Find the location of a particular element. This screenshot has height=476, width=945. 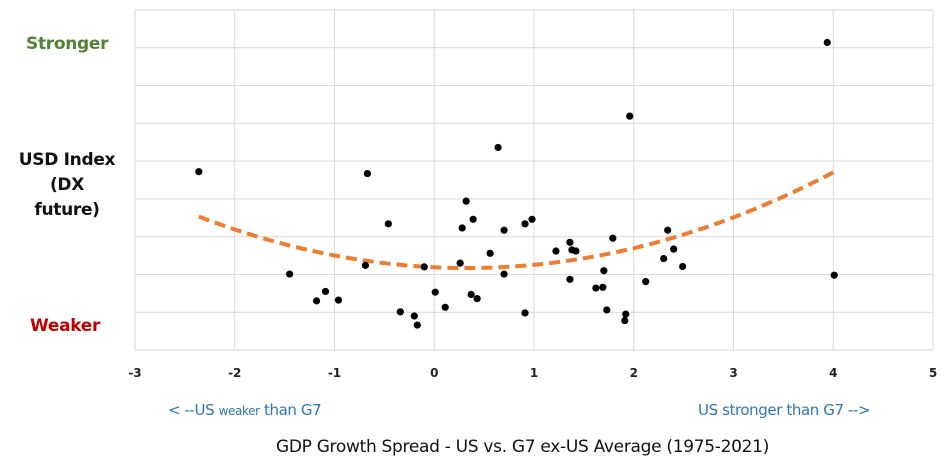

x-left-note-small: weaker is located at coordinates (239, 411).